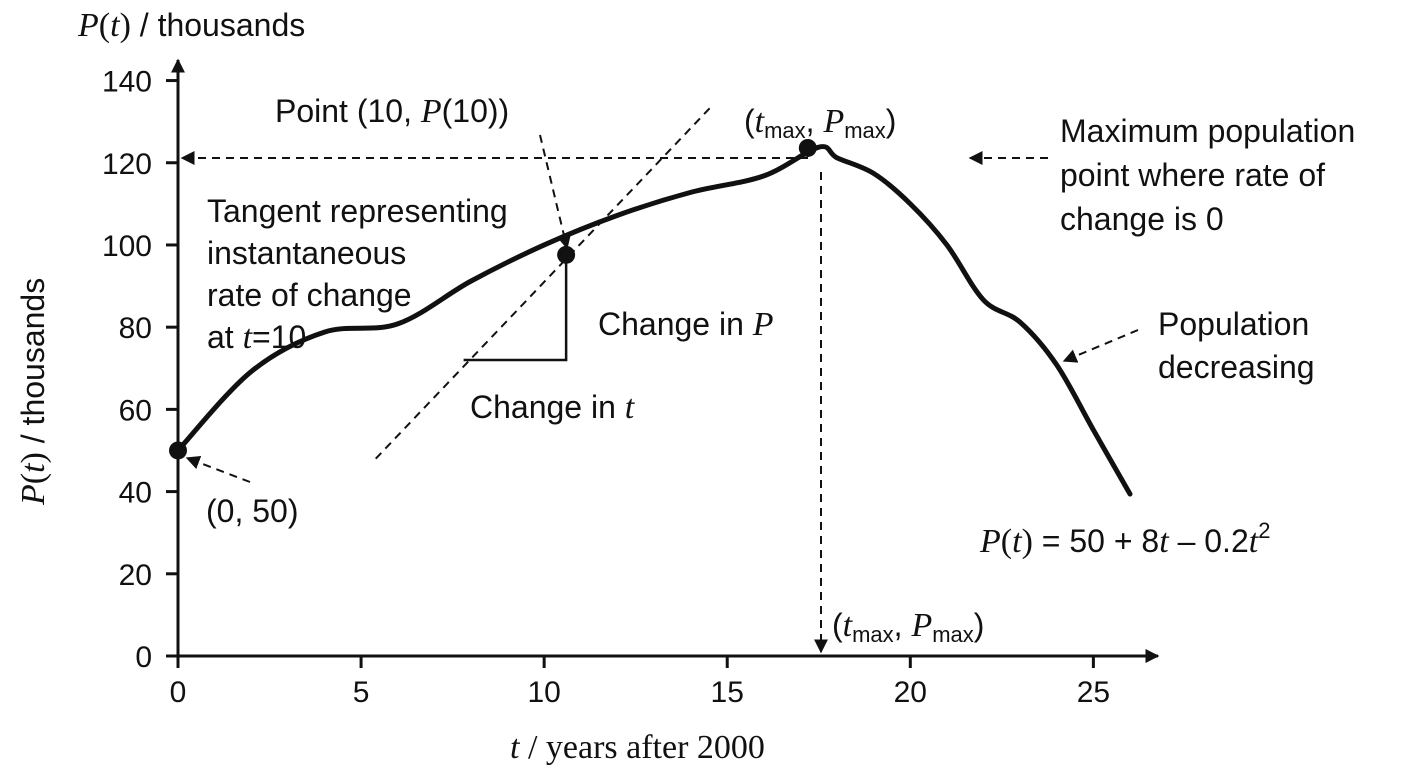 The width and height of the screenshot is (1408, 768). What do you see at coordinates (135, 328) in the screenshot?
I see `y-tick-label: 80` at bounding box center [135, 328].